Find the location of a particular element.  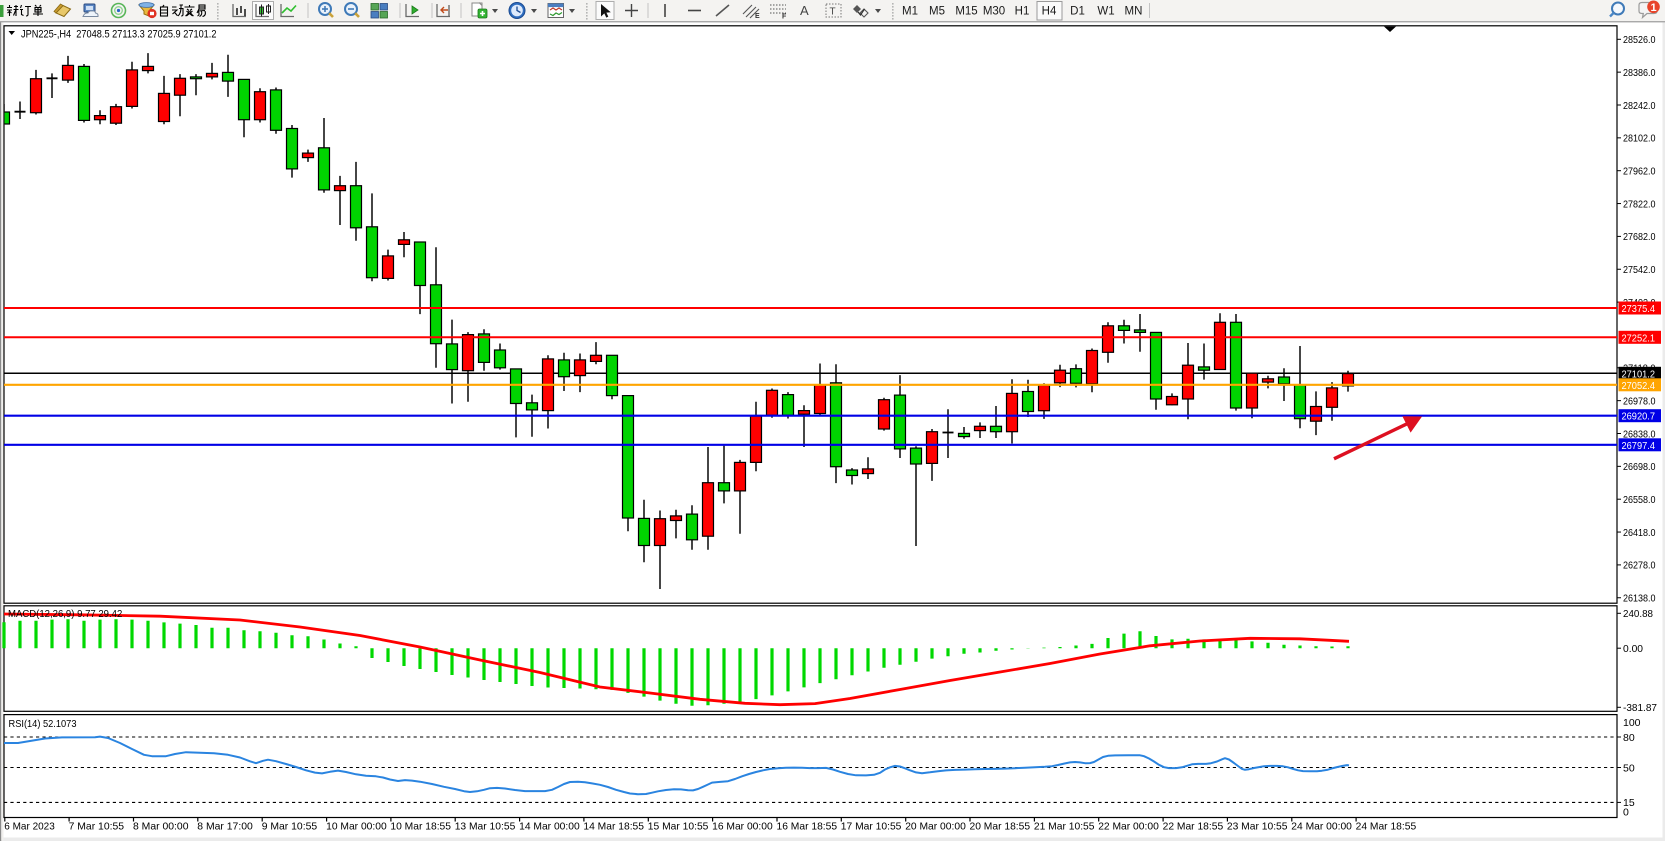

svg-text: 27682.0 is located at coordinates (1639, 237).